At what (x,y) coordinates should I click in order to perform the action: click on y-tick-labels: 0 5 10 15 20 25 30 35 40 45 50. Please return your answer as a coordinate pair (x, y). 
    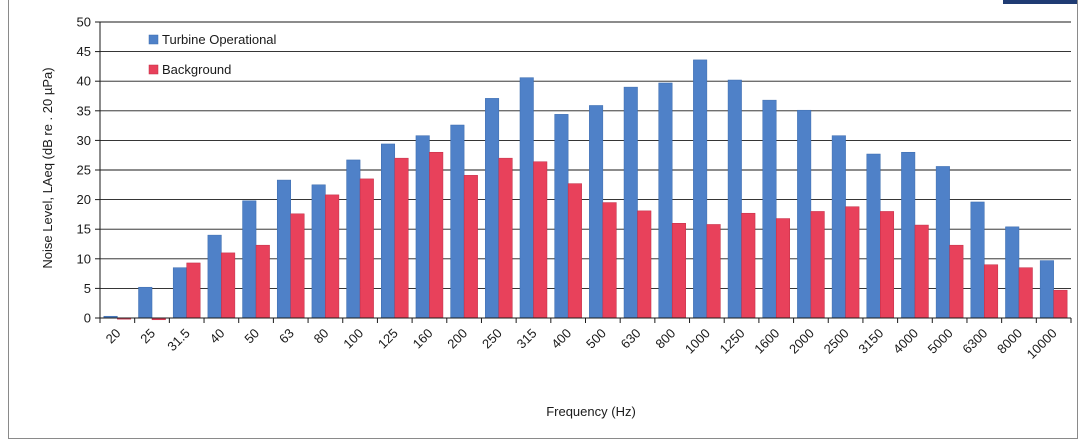
    Looking at the image, I should click on (84, 170).